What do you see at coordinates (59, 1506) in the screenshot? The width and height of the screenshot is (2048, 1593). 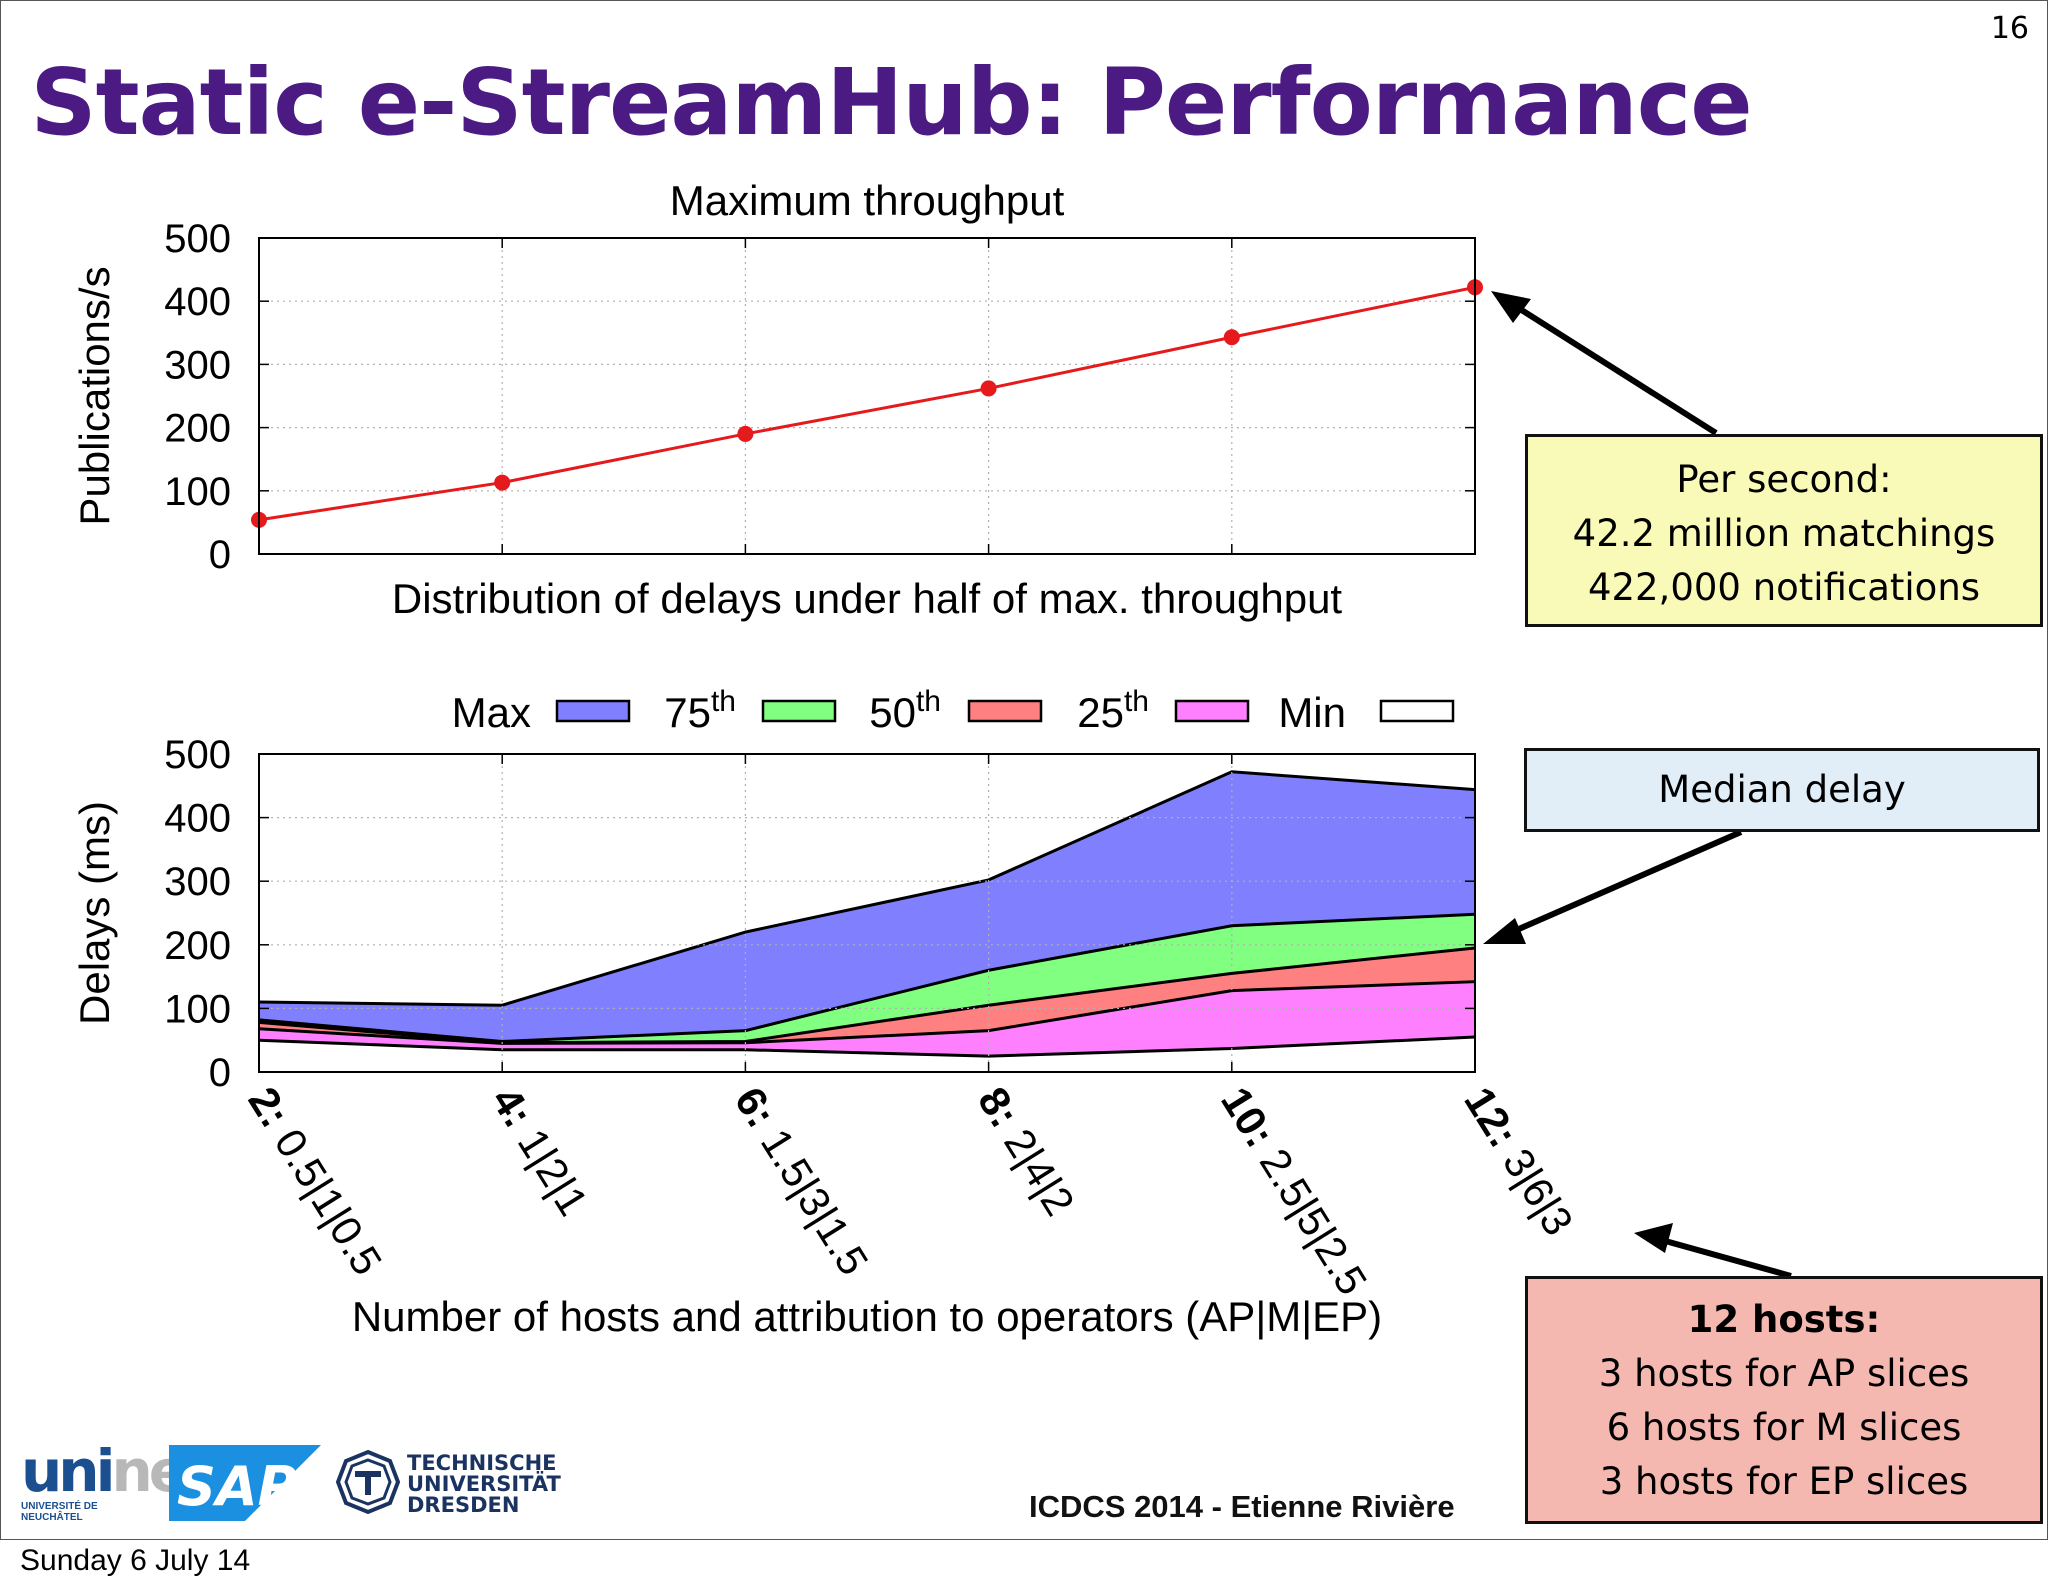 I see `unine-logo-sub1: UNIVERSITÉ DE` at bounding box center [59, 1506].